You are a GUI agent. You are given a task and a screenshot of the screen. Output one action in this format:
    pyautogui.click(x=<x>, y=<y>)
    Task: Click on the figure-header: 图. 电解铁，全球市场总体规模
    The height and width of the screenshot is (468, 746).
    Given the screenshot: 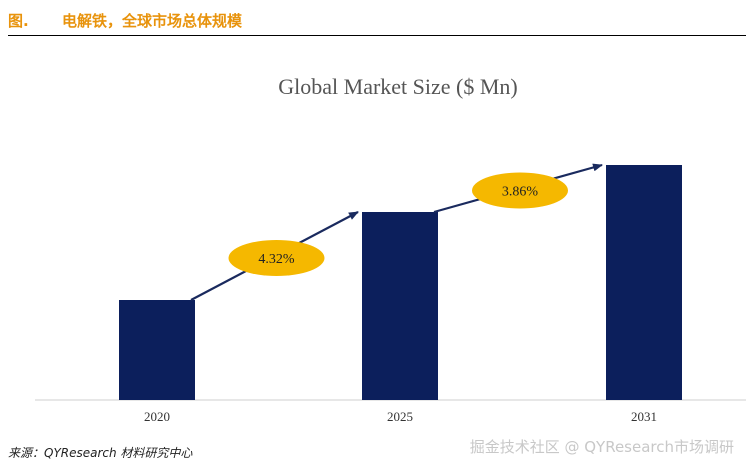 What is the action you would take?
    pyautogui.click(x=125, y=20)
    